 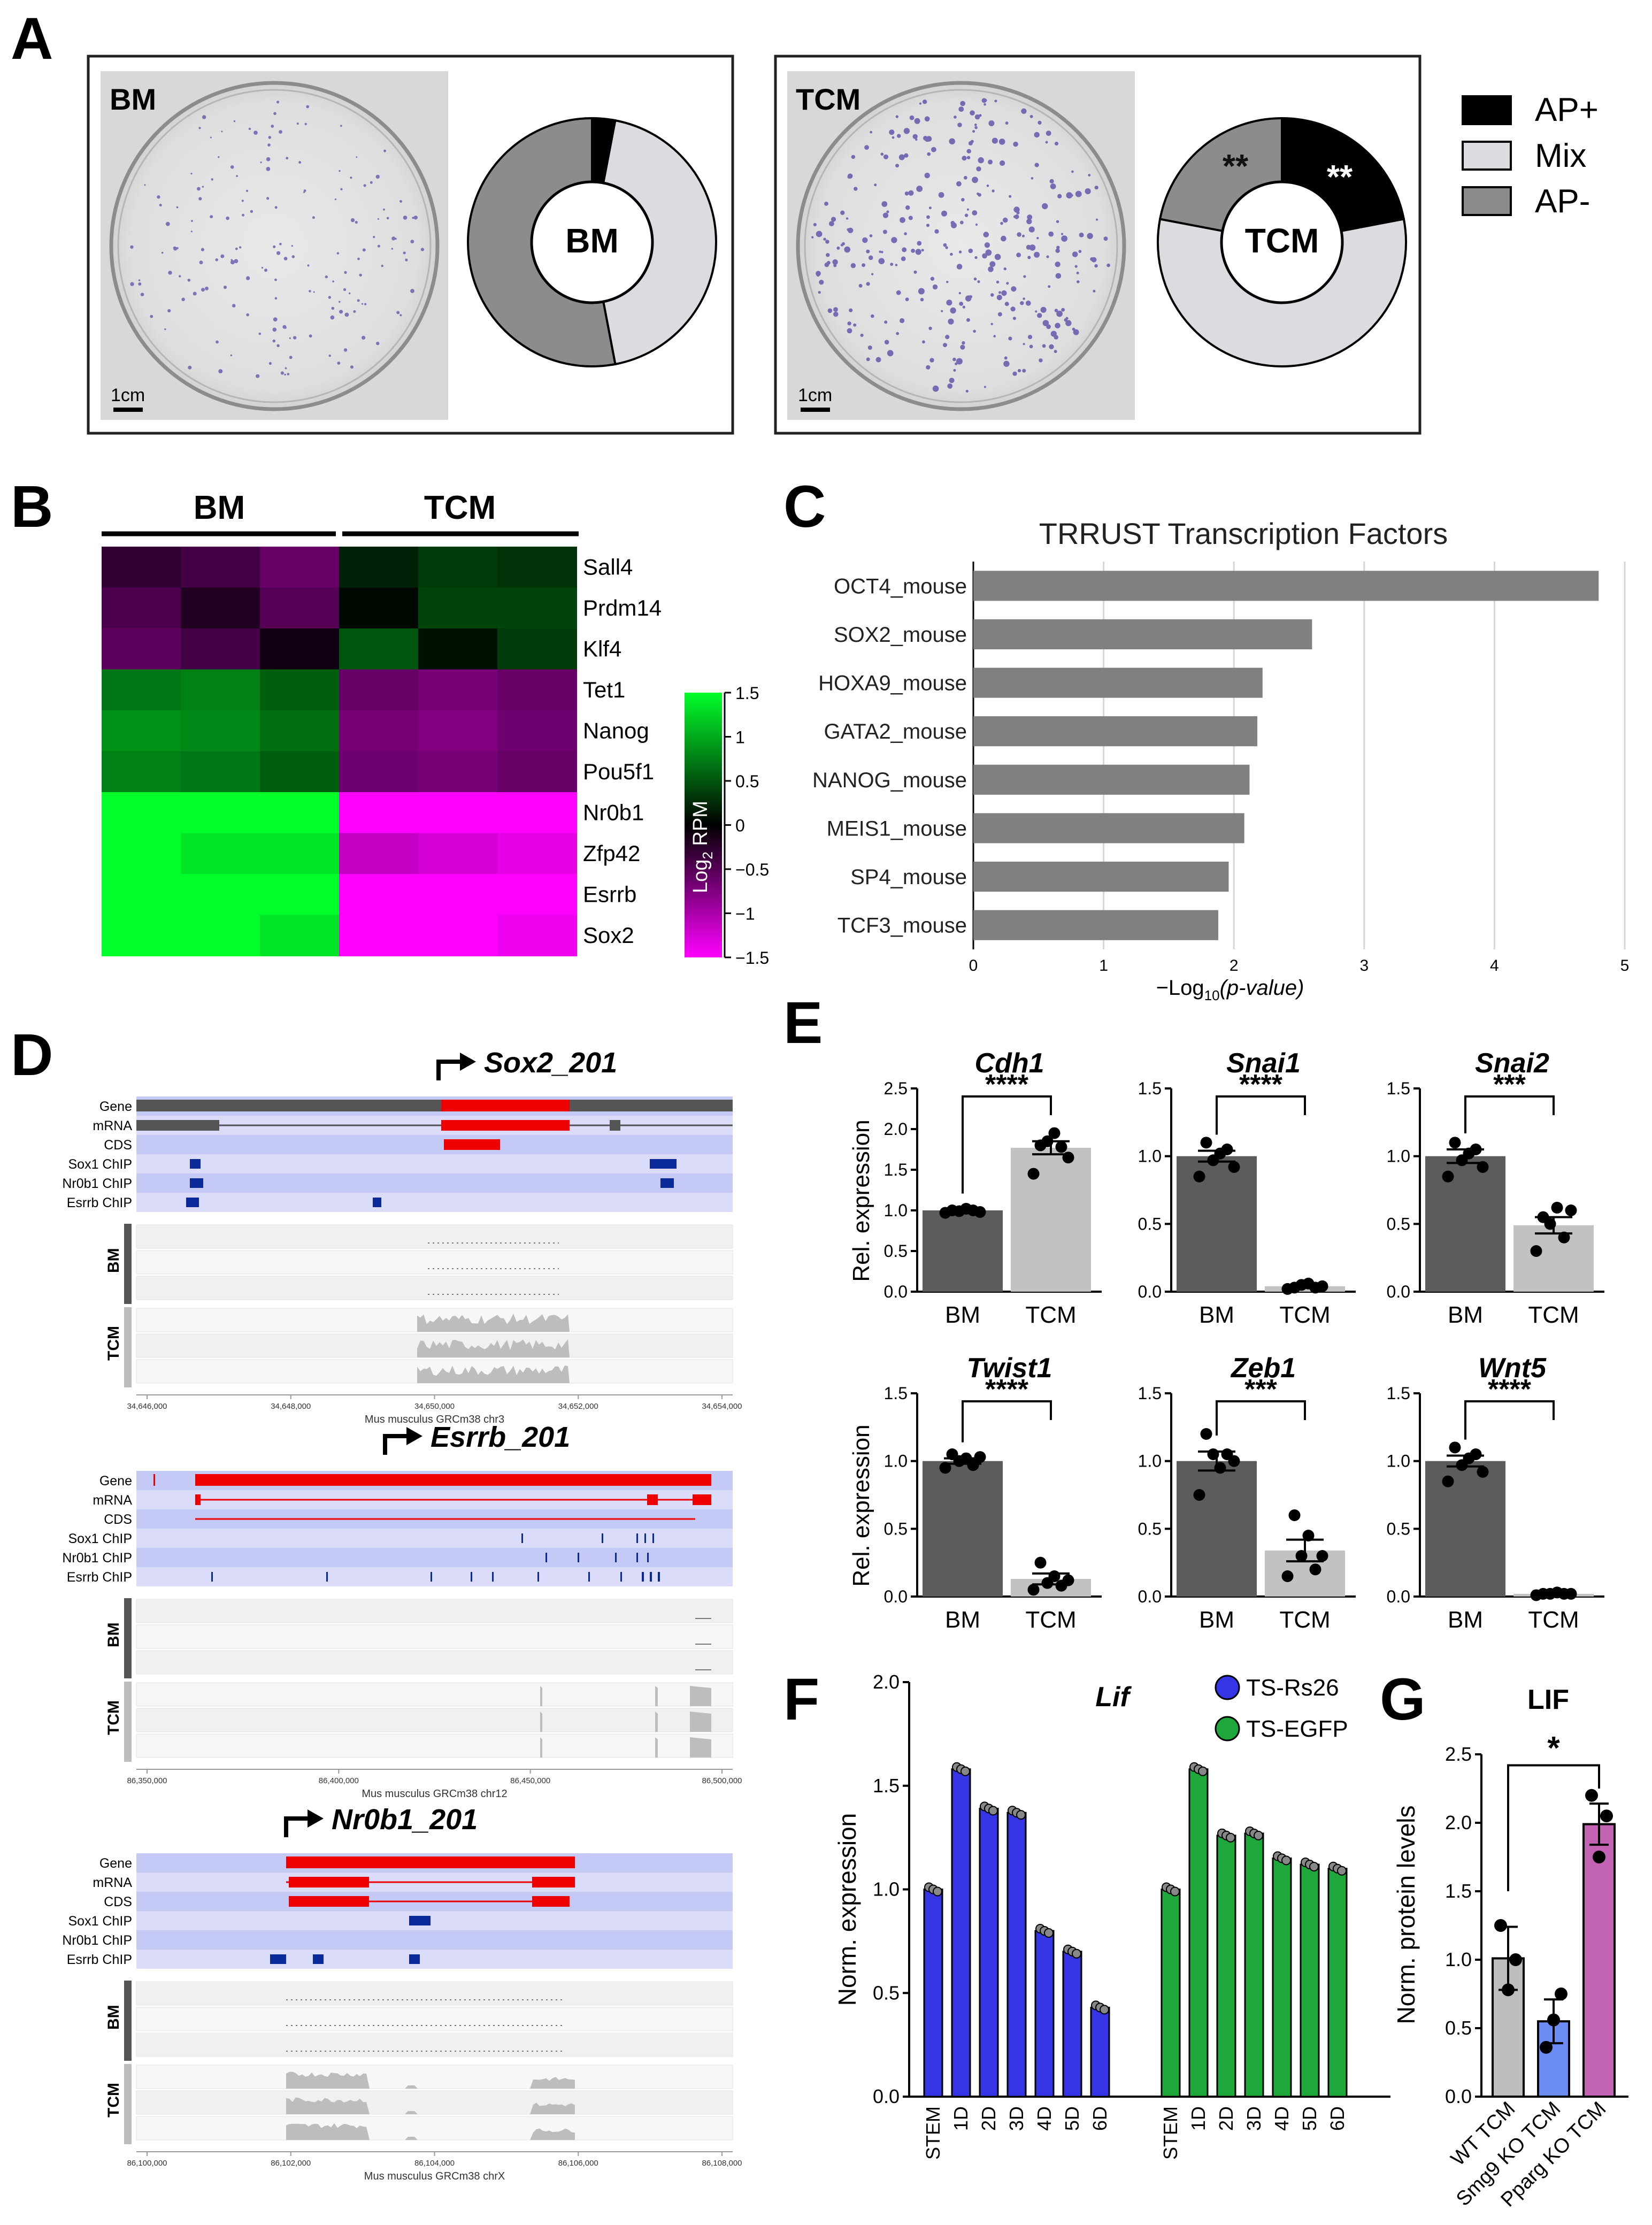 I want to click on chart-g-title: LIF, so click(x=1548, y=1699).